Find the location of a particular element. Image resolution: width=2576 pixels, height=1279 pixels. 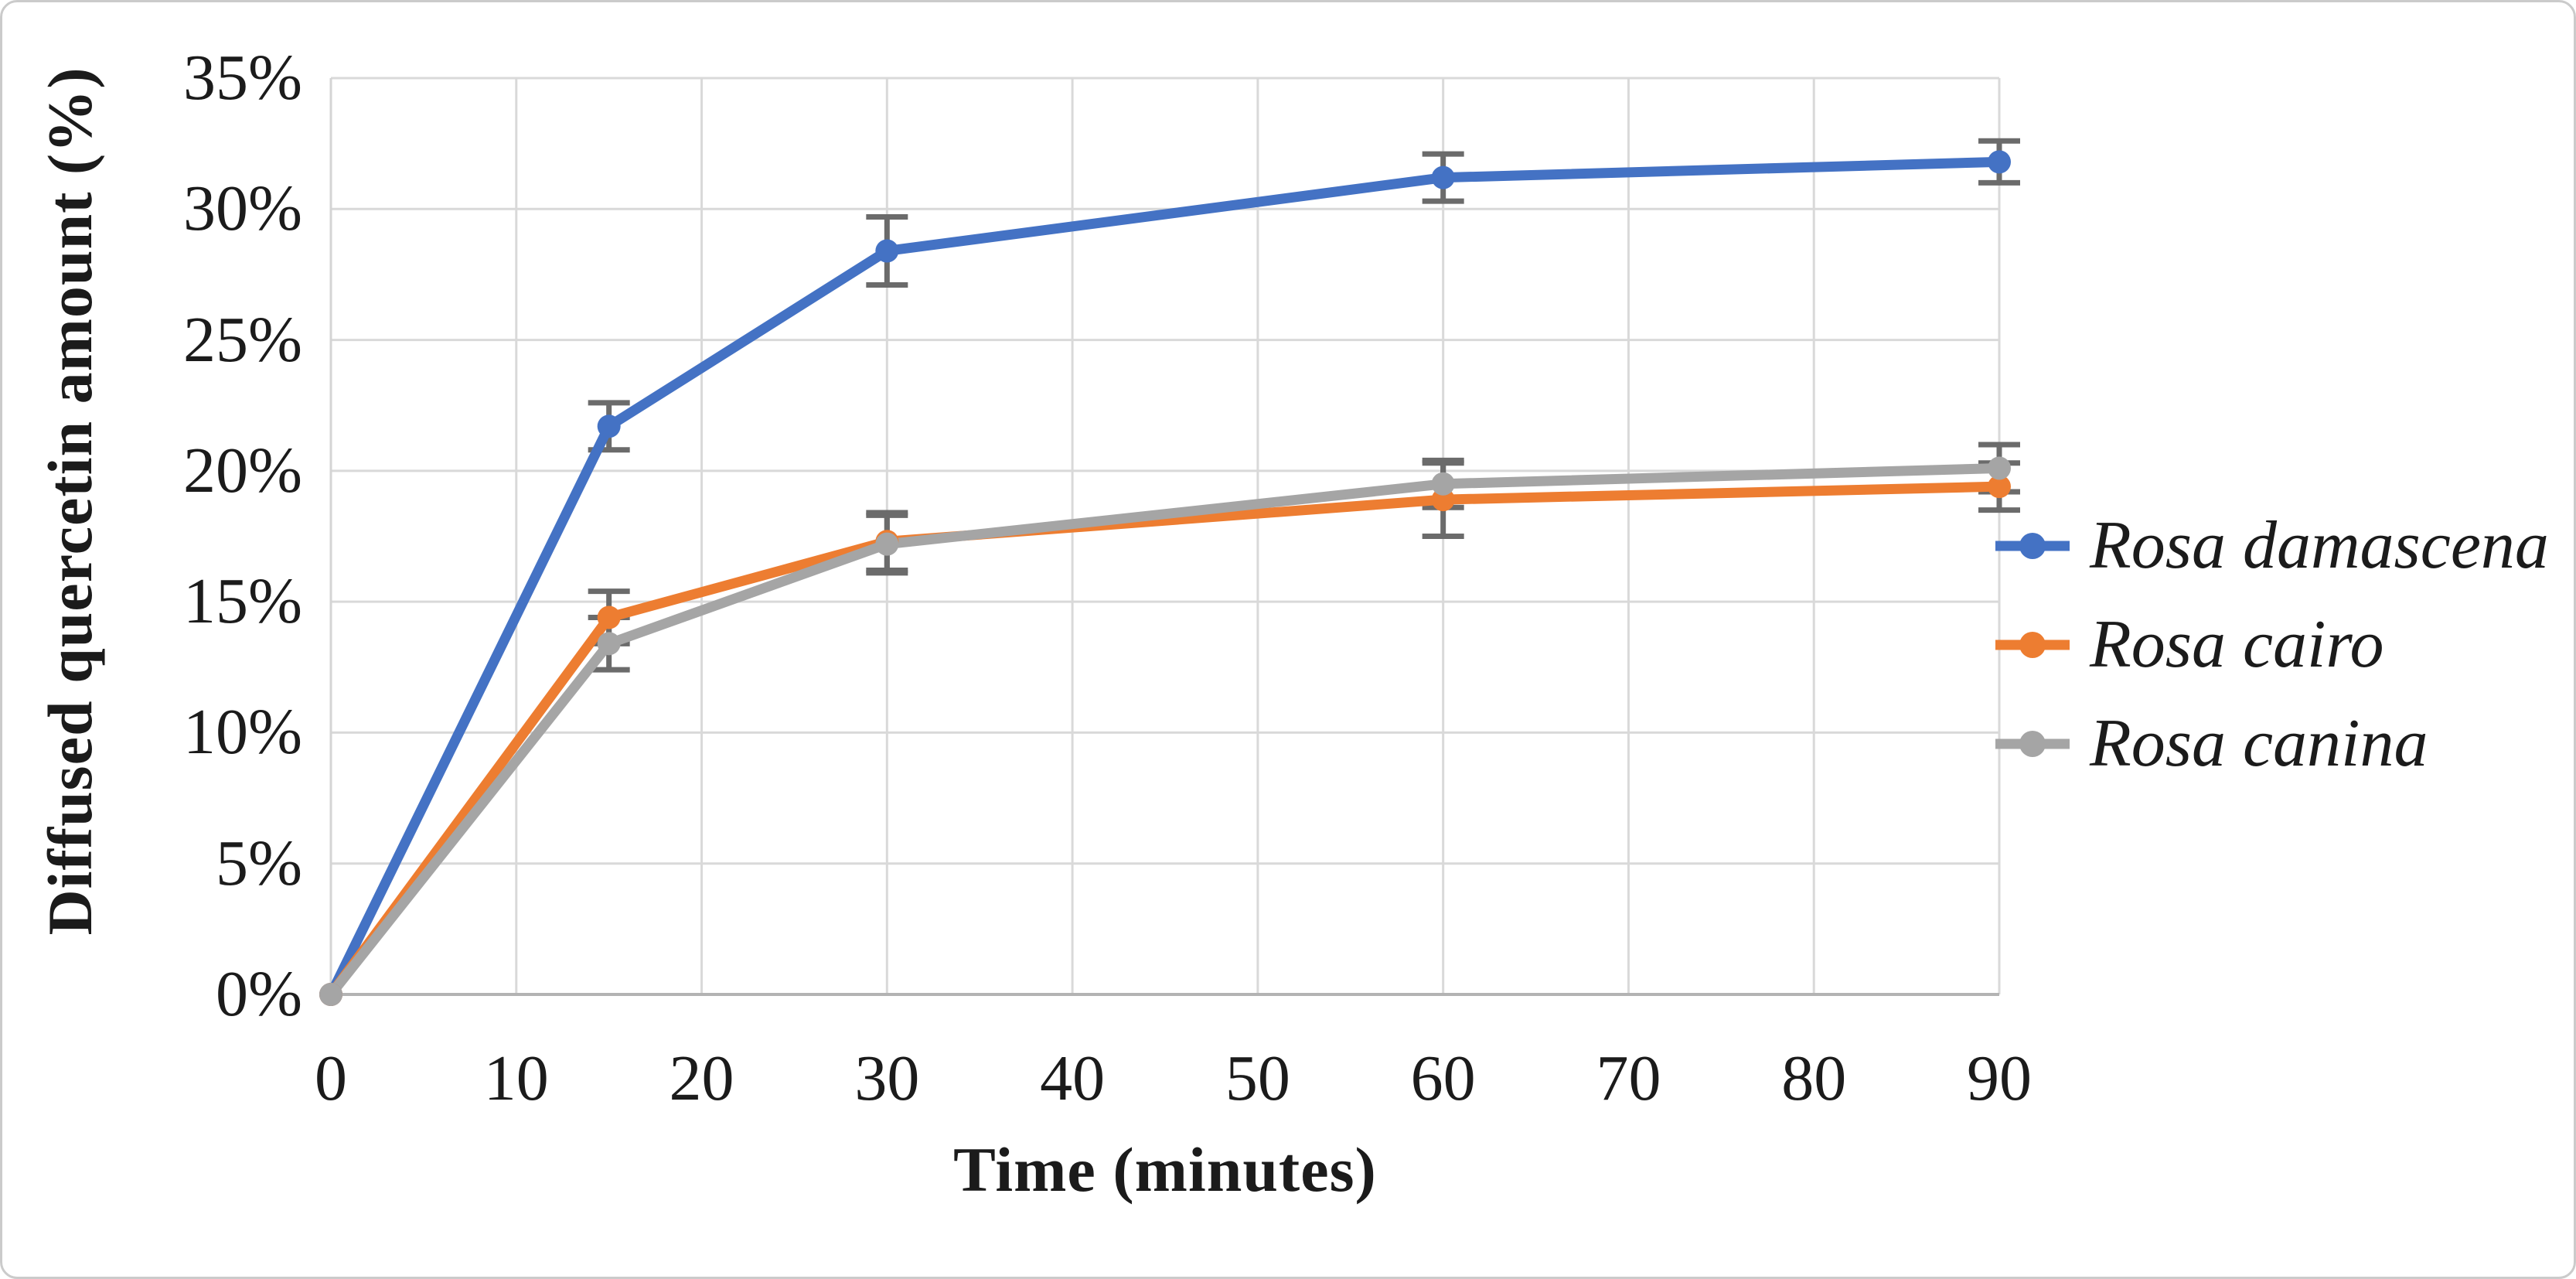

y-tick-label: 15% is located at coordinates (242, 602).